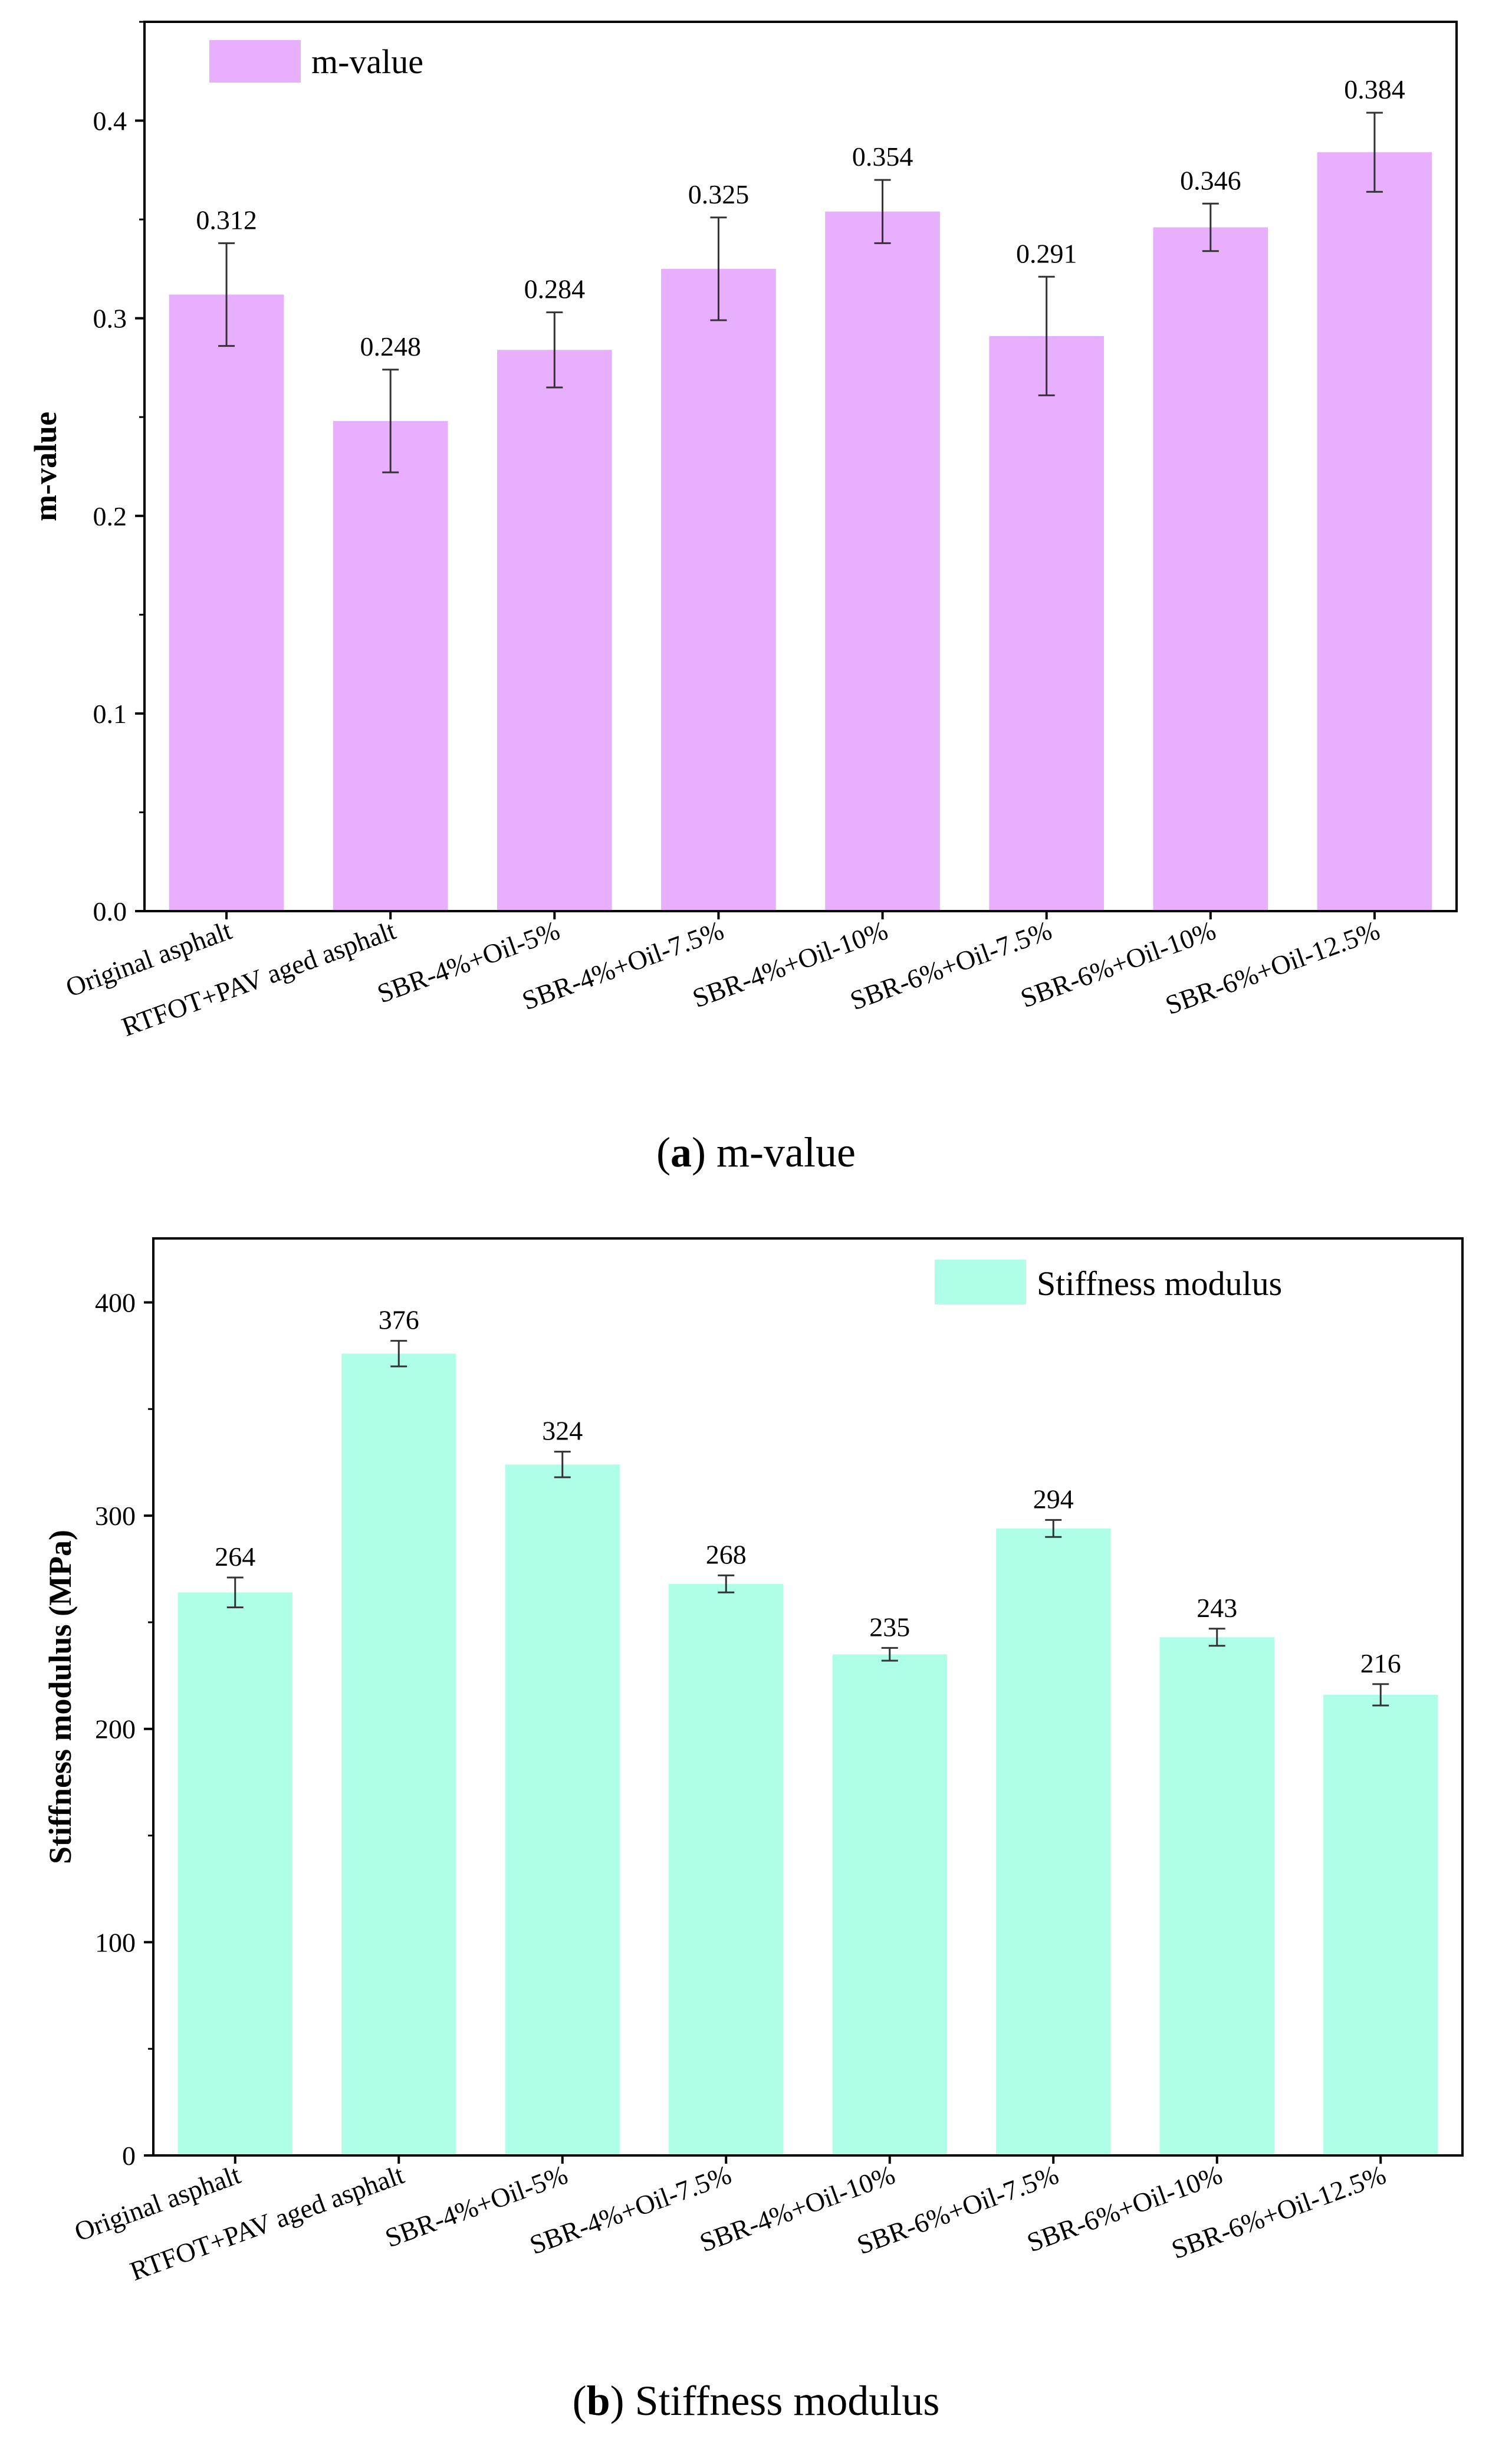 The width and height of the screenshot is (1512, 2445). What do you see at coordinates (115, 1516) in the screenshot?
I see `y-tick-label: 300` at bounding box center [115, 1516].